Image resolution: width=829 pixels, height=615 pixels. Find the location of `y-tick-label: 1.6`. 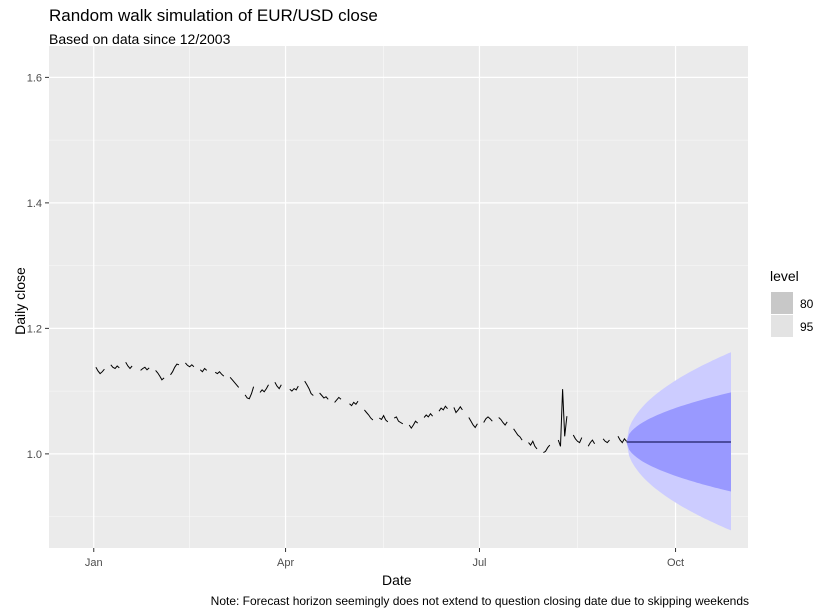

y-tick-label: 1.6 is located at coordinates (34, 78).